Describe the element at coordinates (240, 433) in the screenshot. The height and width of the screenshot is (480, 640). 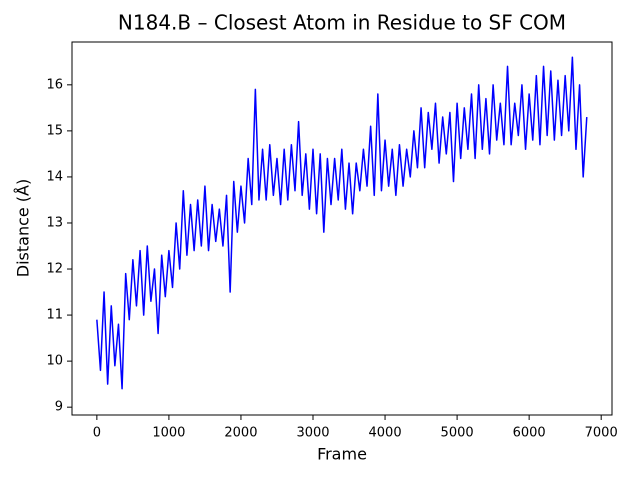
I see `x-tick-label: 2000` at that location.